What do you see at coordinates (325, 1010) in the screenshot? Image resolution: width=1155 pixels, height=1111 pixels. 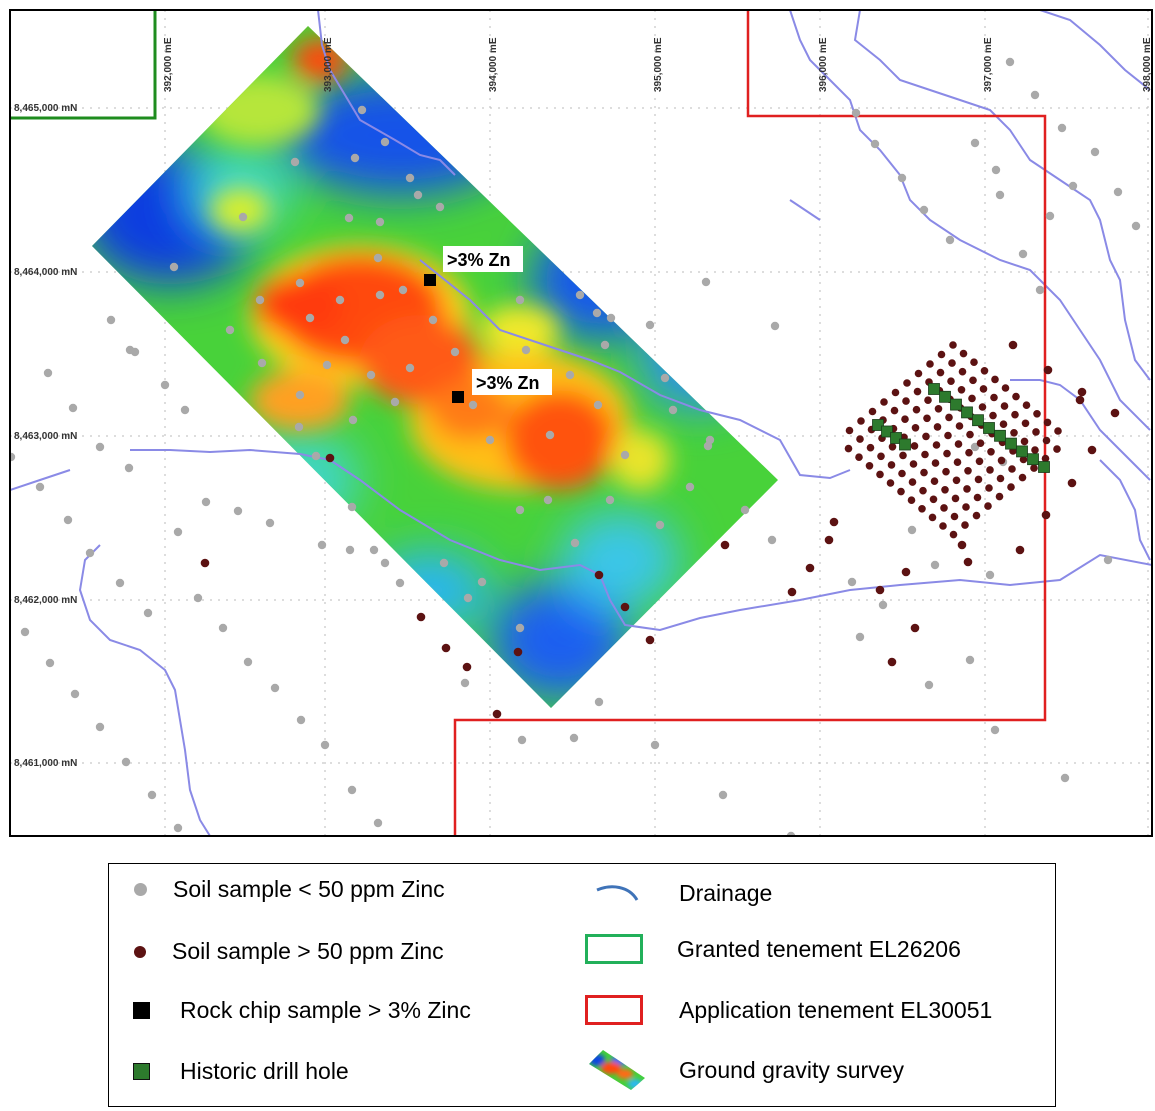 I see `legend-label: Rock chip sample > 3% Zinc` at bounding box center [325, 1010].